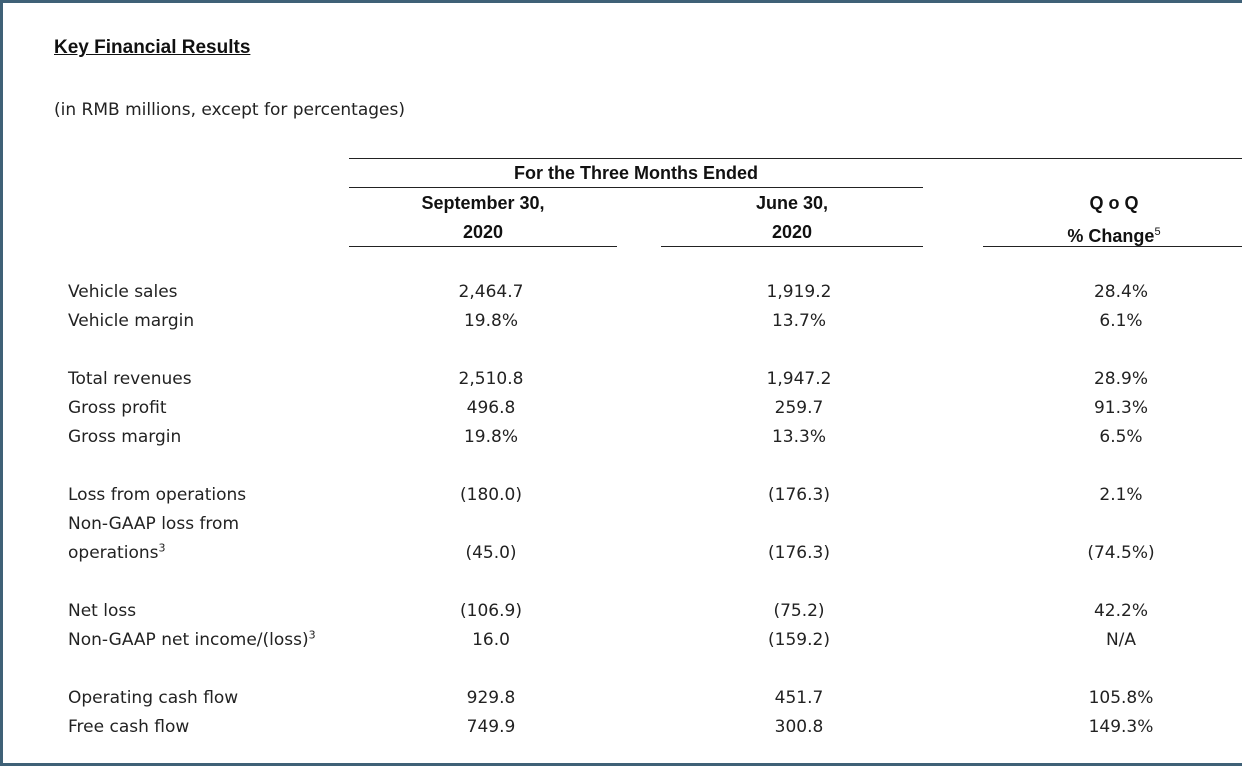 Image resolution: width=1242 pixels, height=766 pixels. I want to click on row-label: Free cash flow, so click(129, 727).